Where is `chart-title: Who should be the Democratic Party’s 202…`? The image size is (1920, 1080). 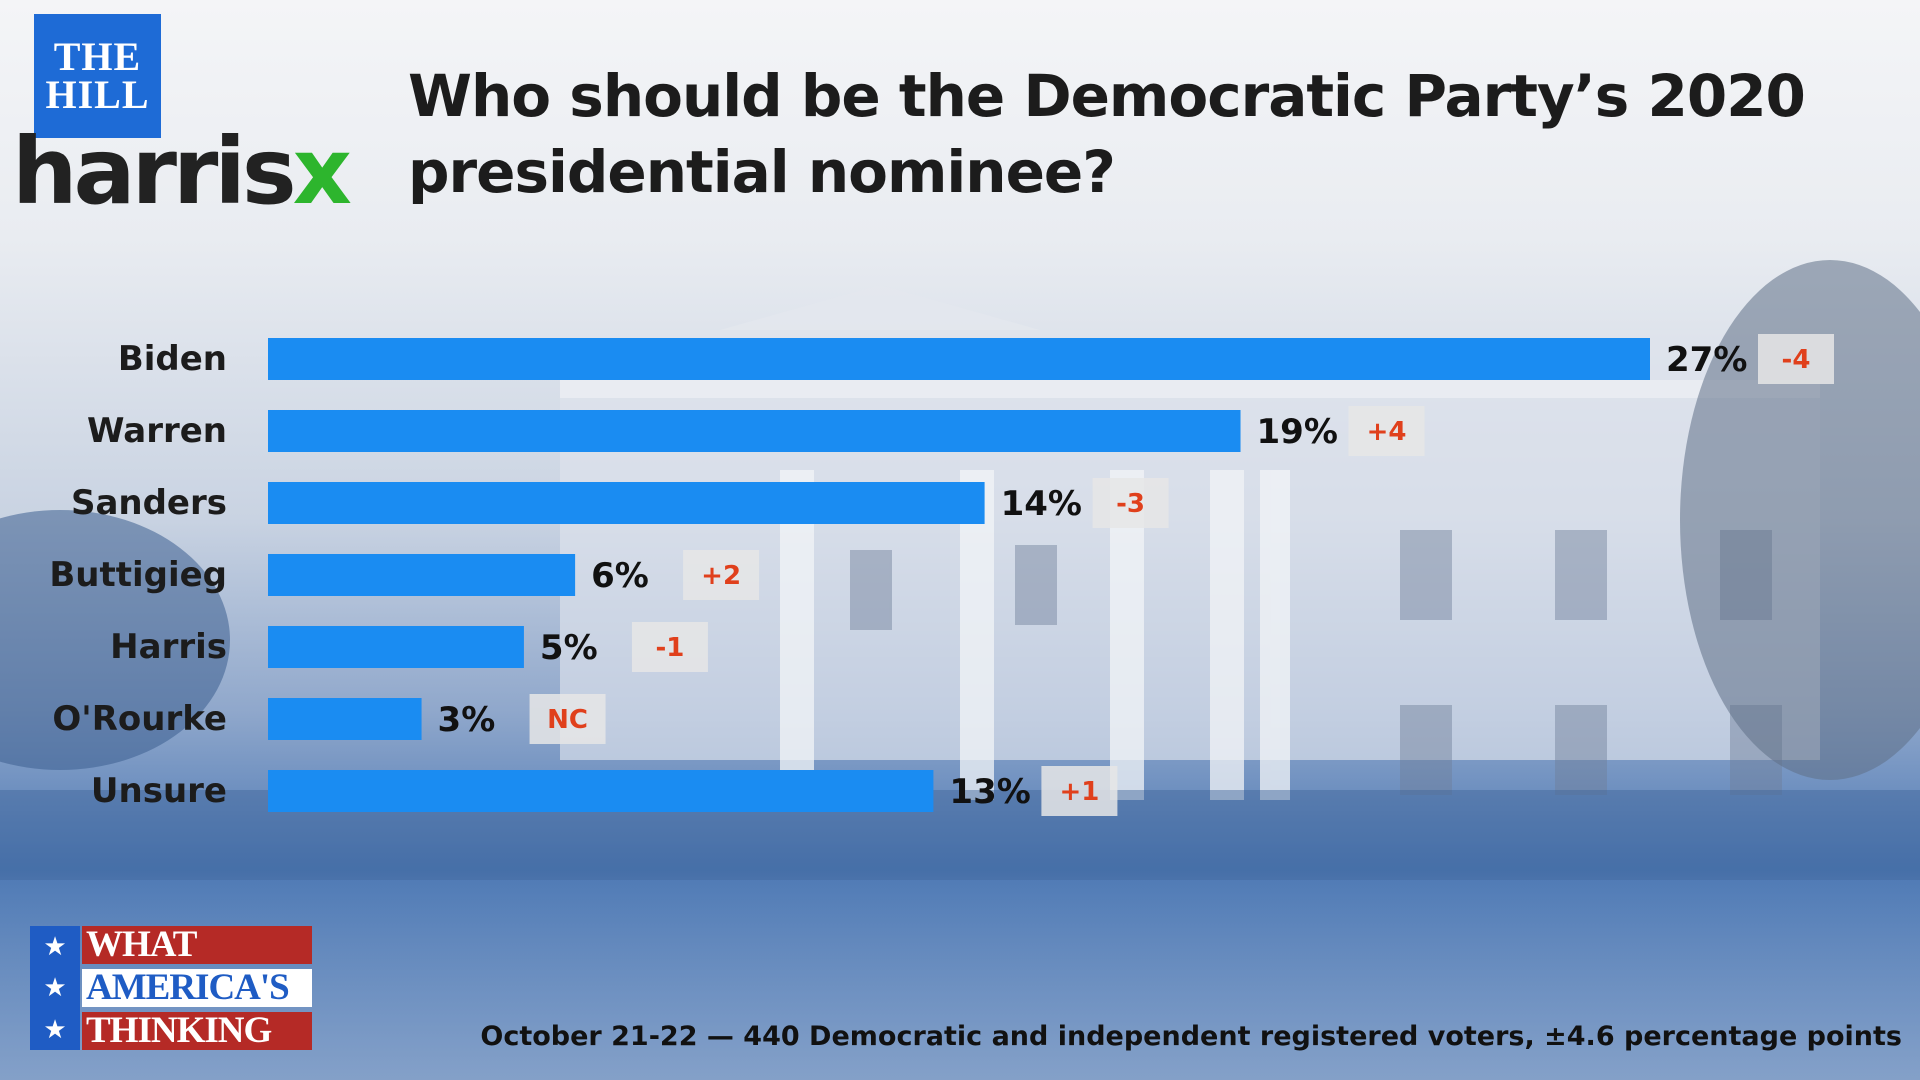
chart-title: Who should be the Democratic Party’s 202… is located at coordinates (1107, 134).